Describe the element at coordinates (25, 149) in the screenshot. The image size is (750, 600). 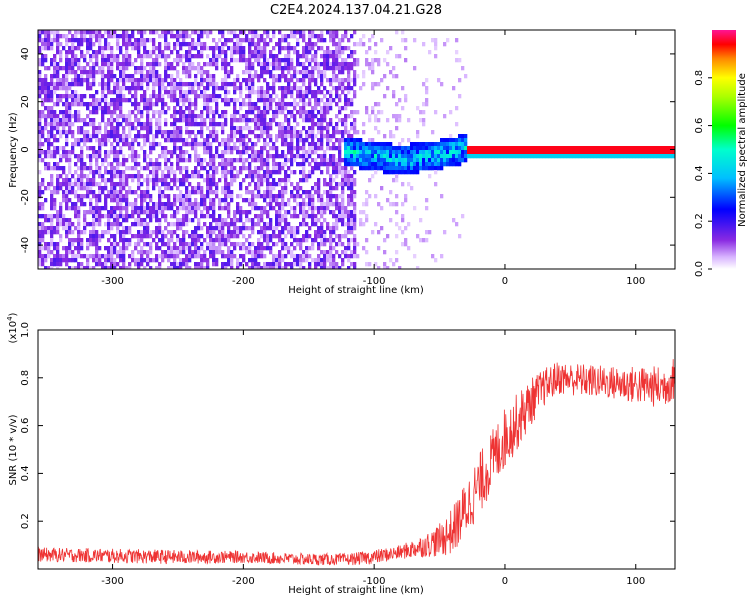
I see `y-tick-label: 0` at that location.